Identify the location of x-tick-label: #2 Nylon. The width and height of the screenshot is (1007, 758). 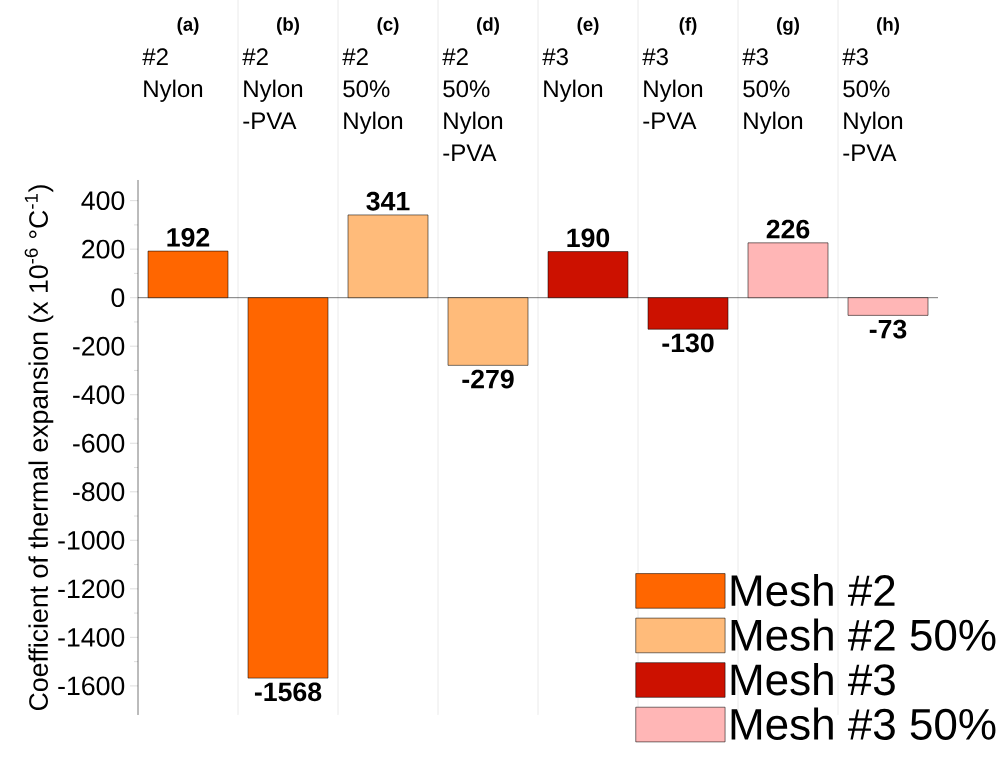
(172, 75).